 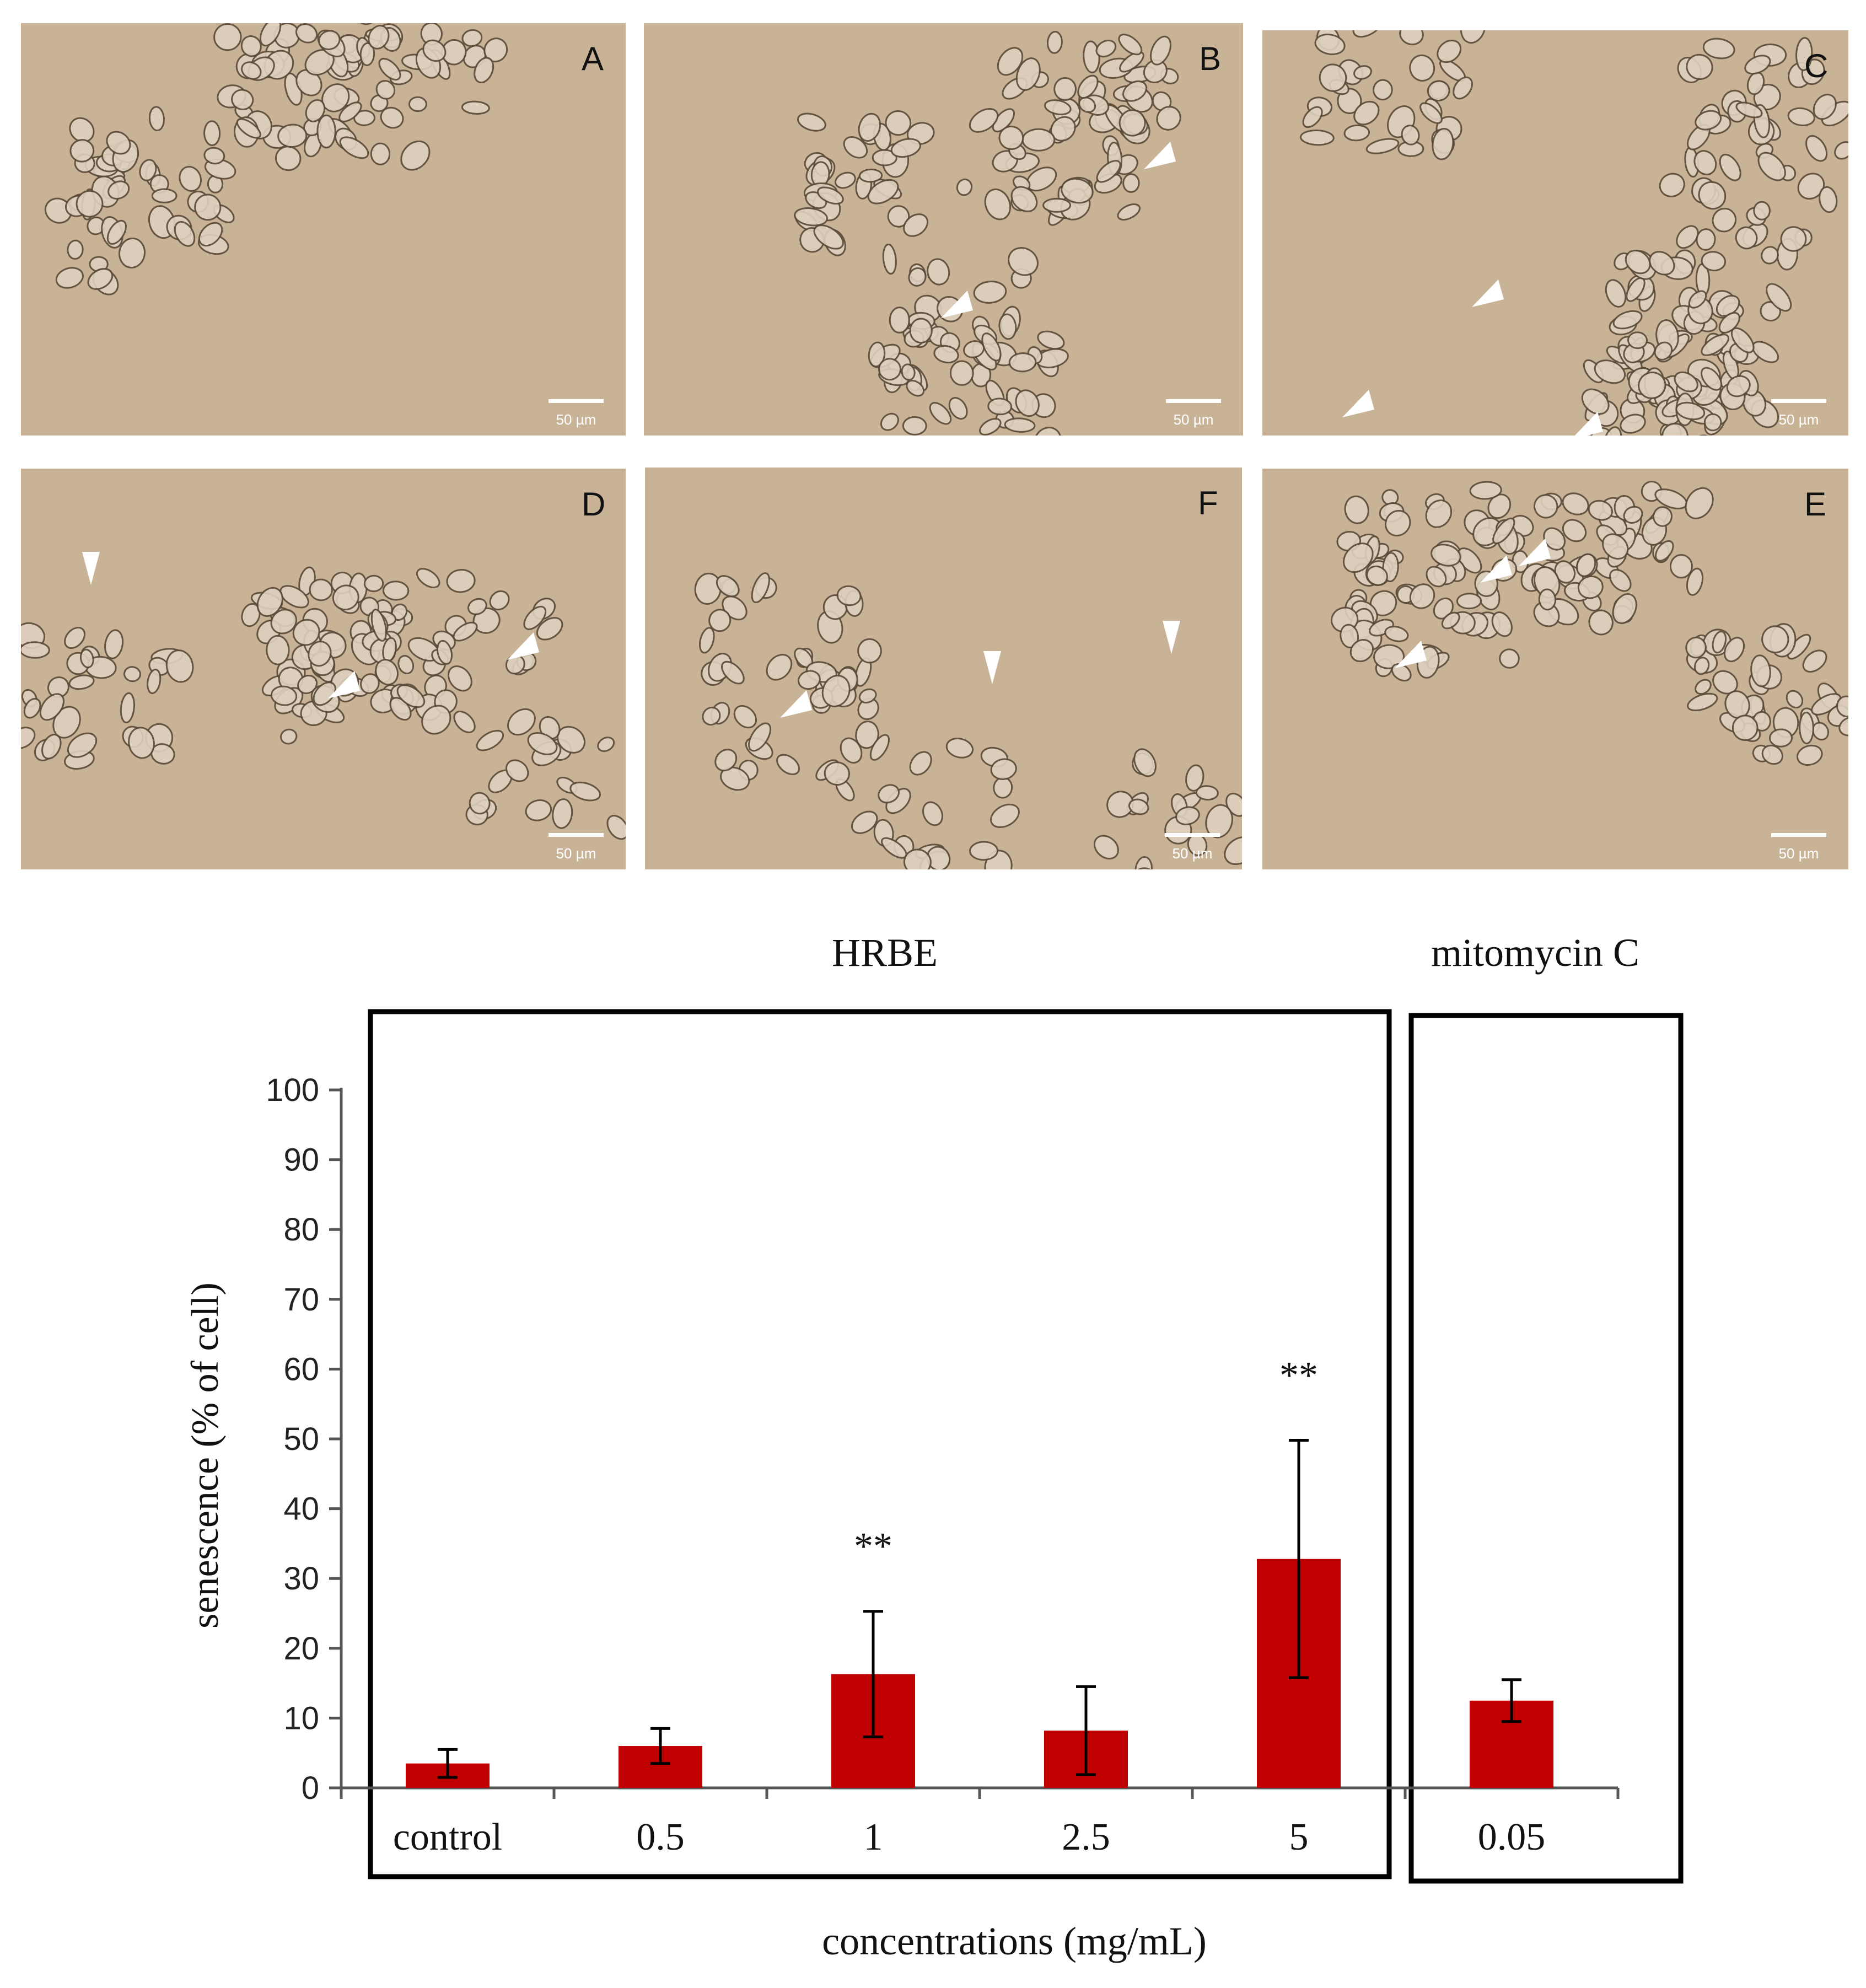 What do you see at coordinates (1555, 669) in the screenshot?
I see `micrograph-panel-e: E 50 µm` at bounding box center [1555, 669].